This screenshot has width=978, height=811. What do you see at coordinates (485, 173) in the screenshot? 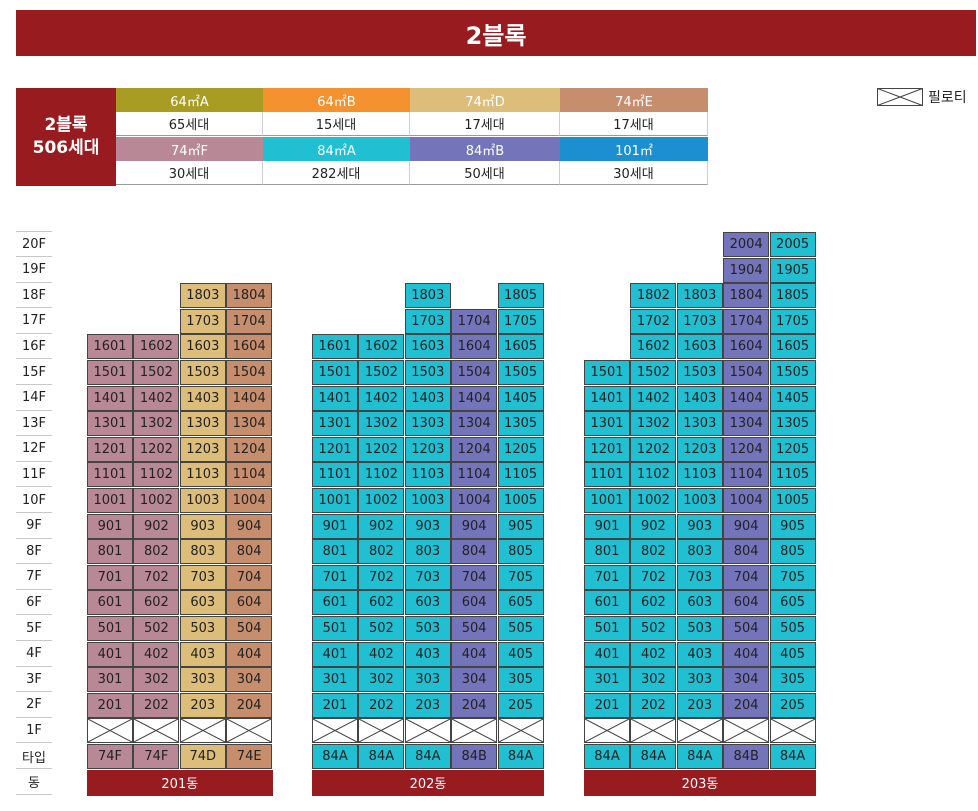
I see `legend-count-7: 50세대` at bounding box center [485, 173].